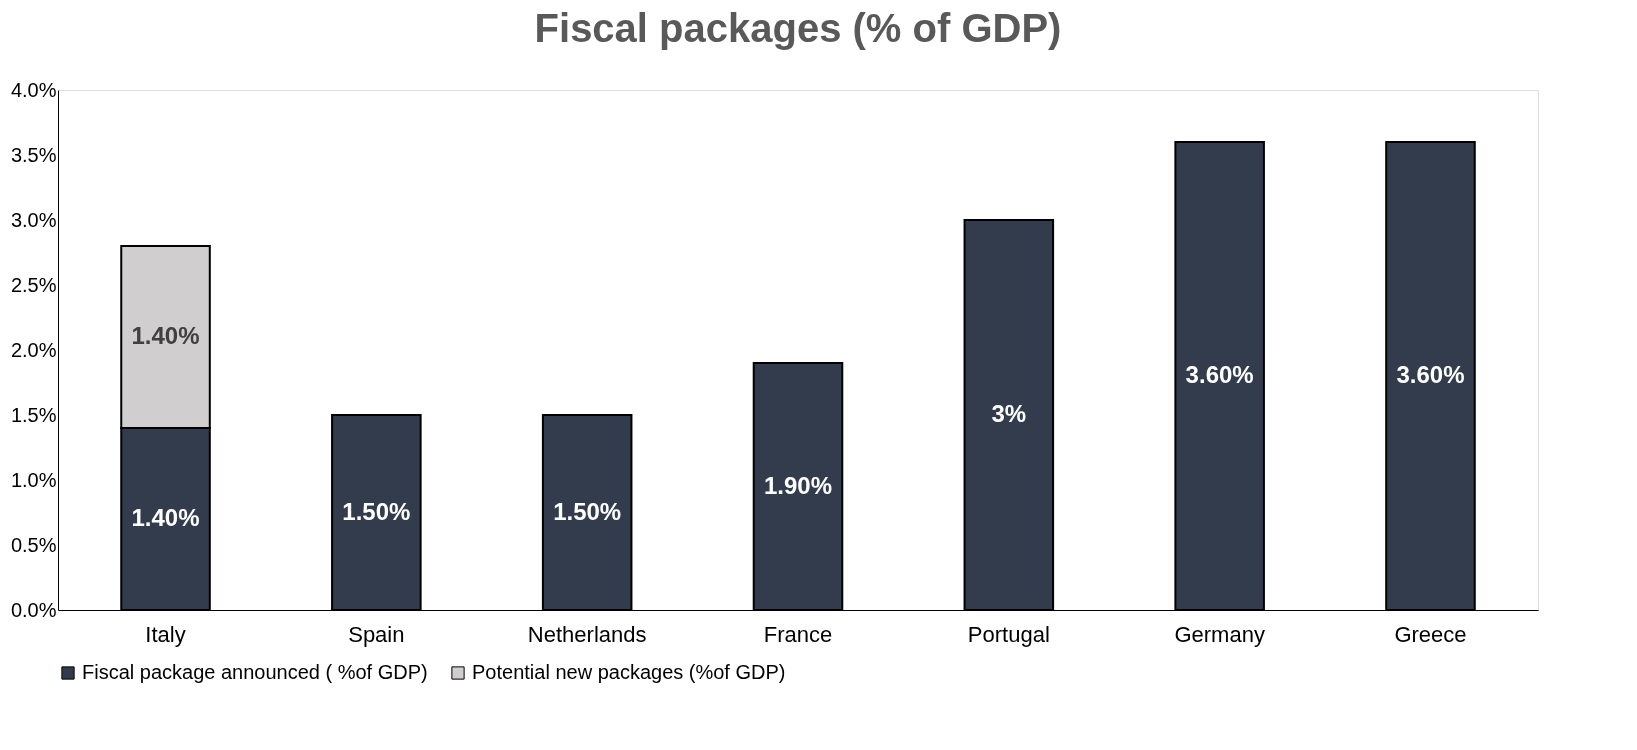  Describe the element at coordinates (1008, 634) in the screenshot. I see `x-tick-label: Portugal` at that location.